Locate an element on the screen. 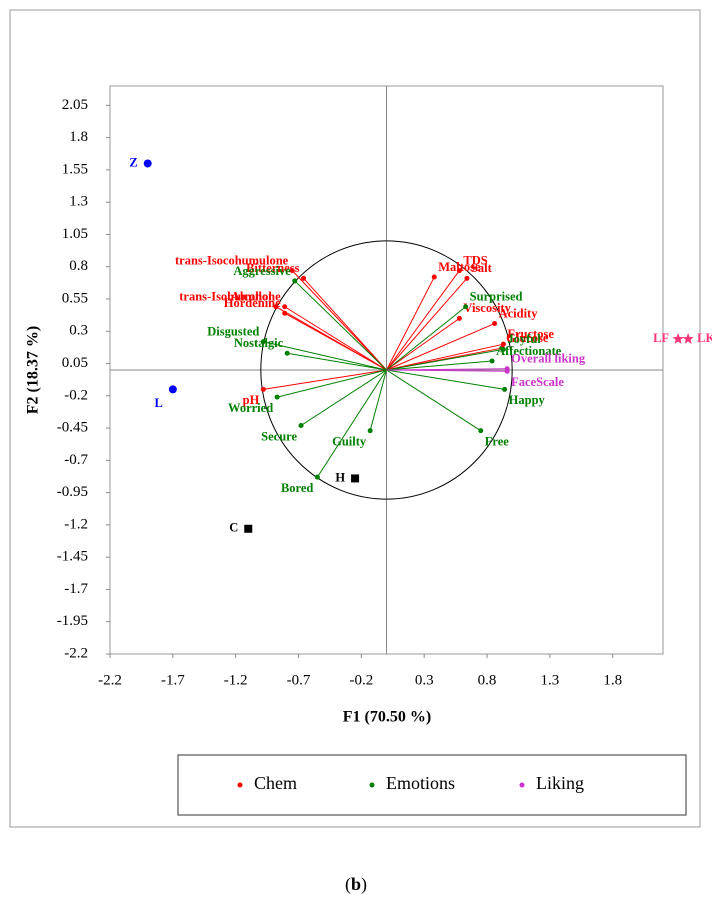  vector-label: Free is located at coordinates (497, 442).